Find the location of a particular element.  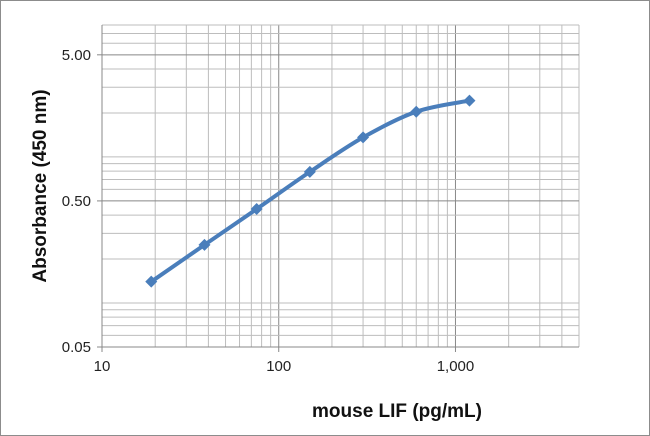

x-axis-label: mouse LIF (pg/mL) is located at coordinates (397, 411).